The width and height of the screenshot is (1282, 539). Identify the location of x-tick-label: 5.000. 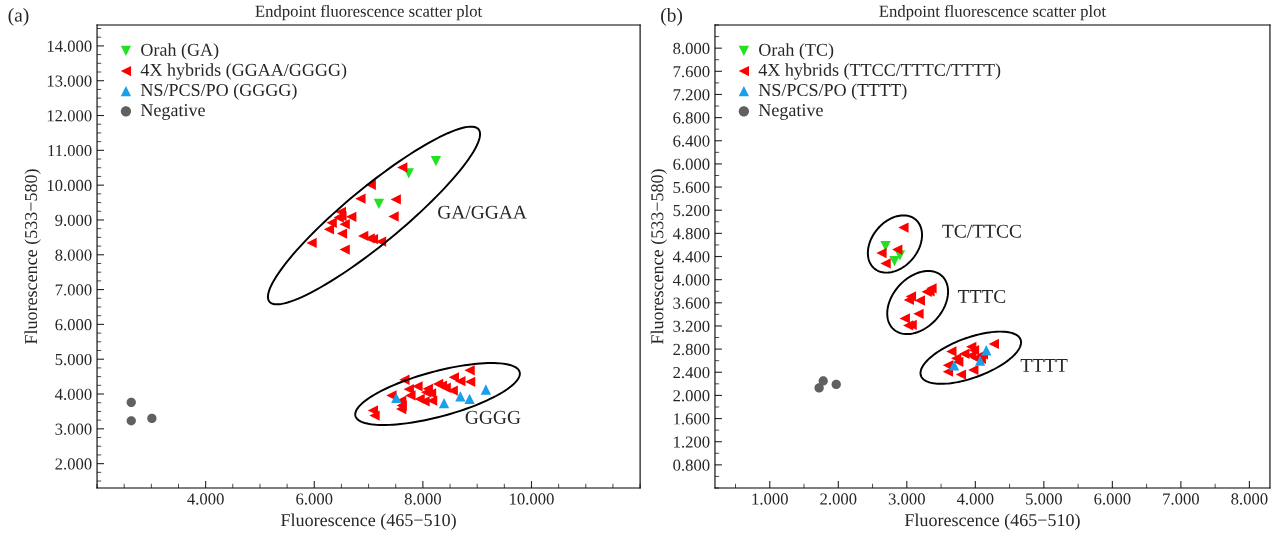
(1044, 499).